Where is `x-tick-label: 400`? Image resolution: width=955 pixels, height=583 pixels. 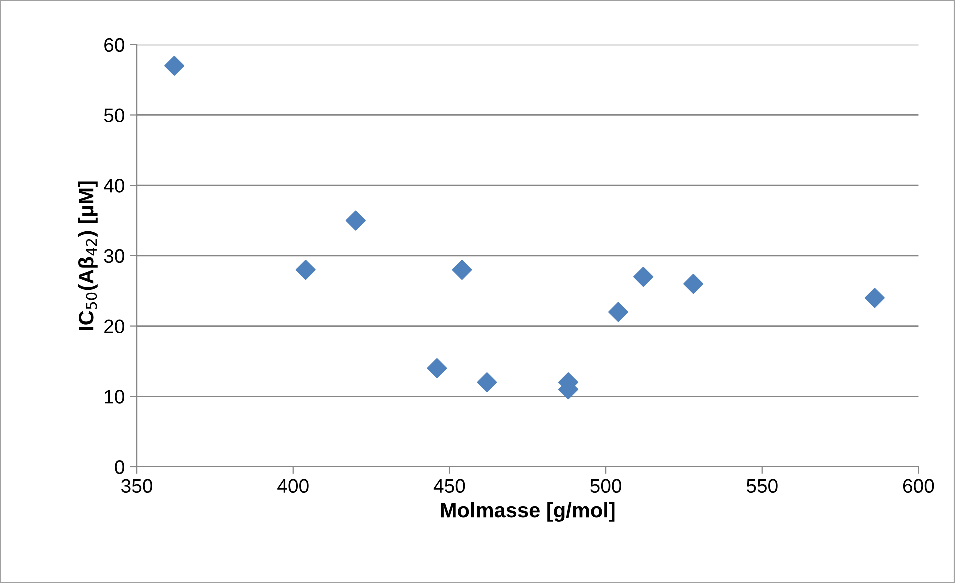 x-tick-label: 400 is located at coordinates (293, 486).